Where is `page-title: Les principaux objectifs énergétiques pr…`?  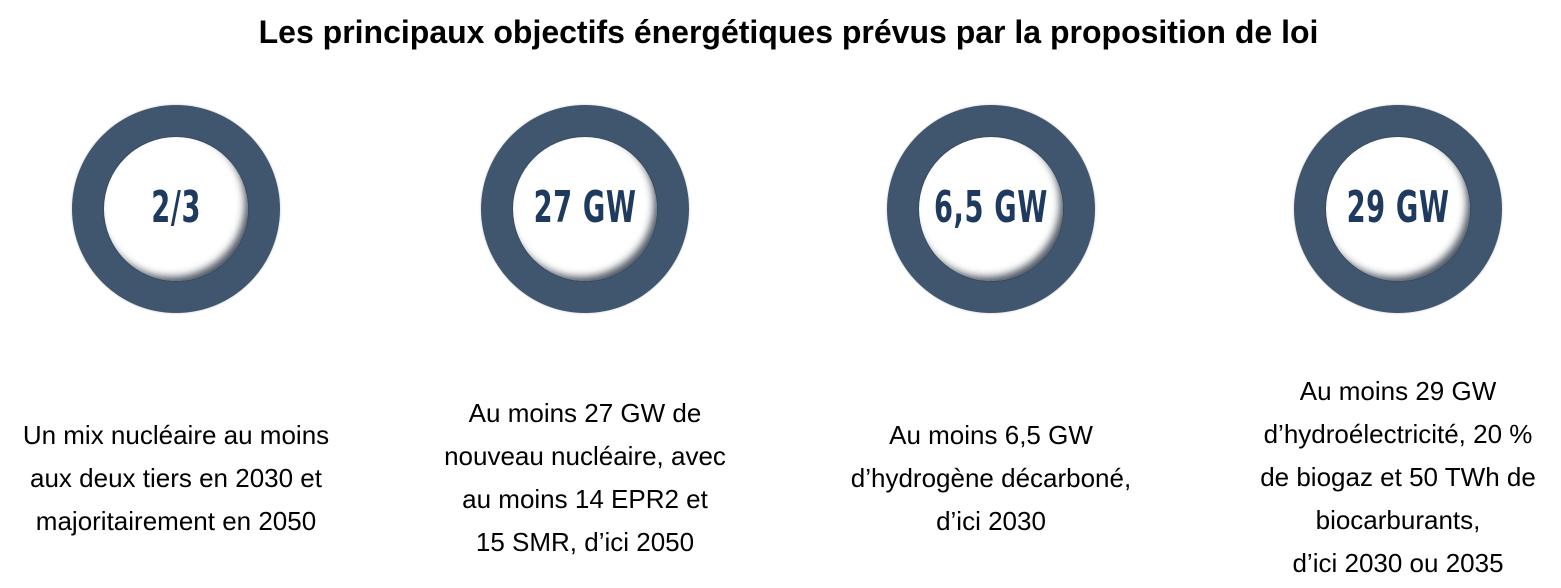
page-title: Les principaux objectifs énergétiques pr… is located at coordinates (788, 32).